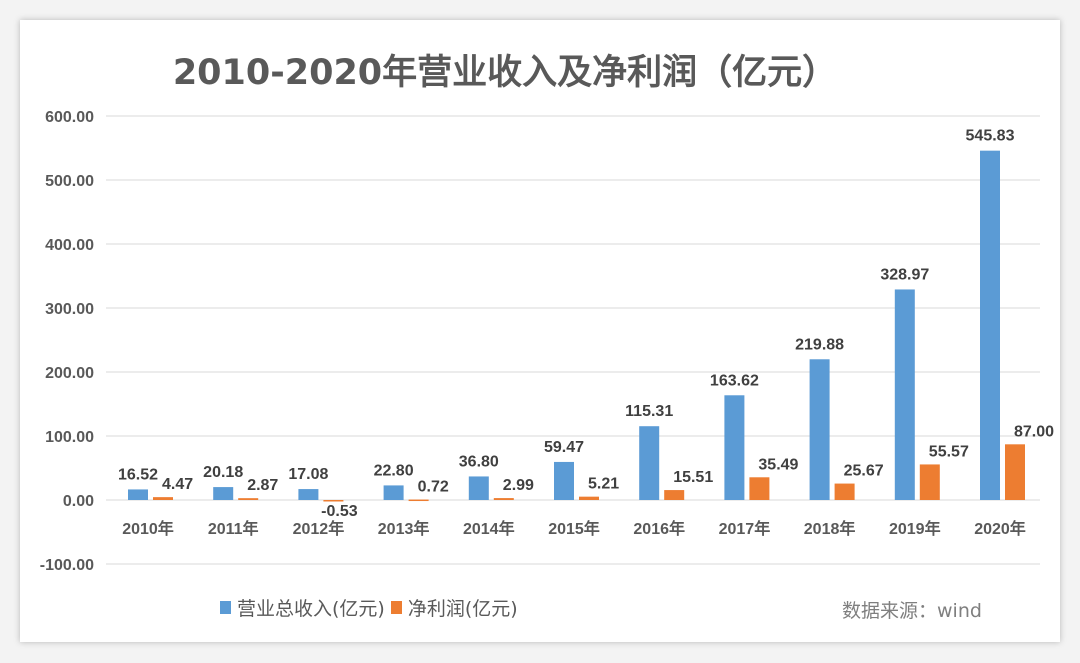 Image resolution: width=1080 pixels, height=663 pixels. Describe the element at coordinates (778, 464) in the screenshot. I see `data-label: 35.49` at that location.